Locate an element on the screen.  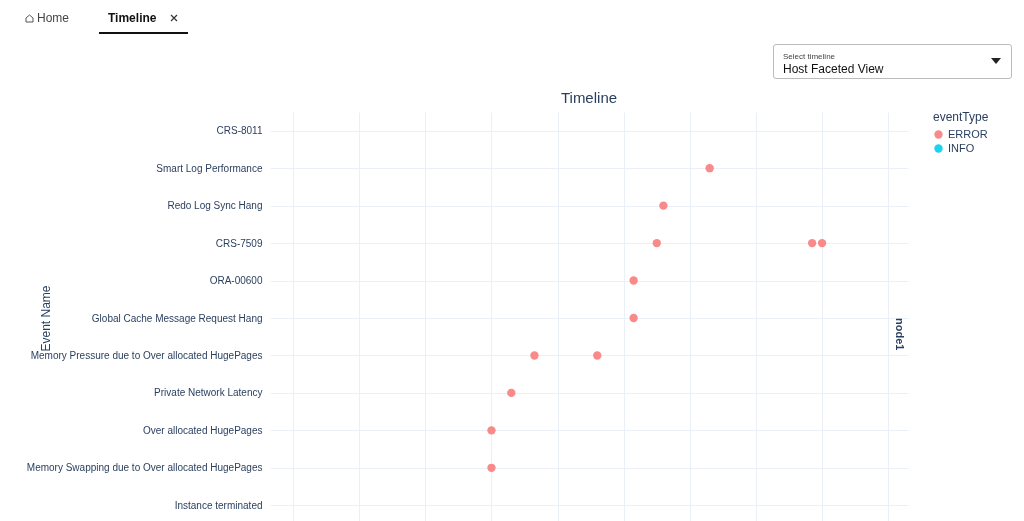
y-tick-label: Memory Swapping due to Over allocated HugePages is located at coordinates (144, 468).